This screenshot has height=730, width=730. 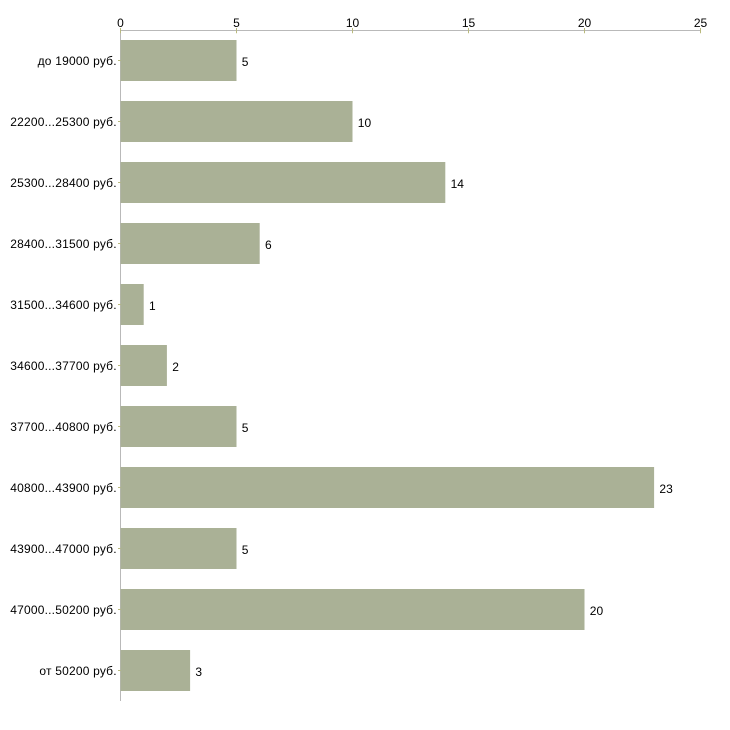 What do you see at coordinates (458, 184) in the screenshot?
I see `svg-text: 14` at bounding box center [458, 184].